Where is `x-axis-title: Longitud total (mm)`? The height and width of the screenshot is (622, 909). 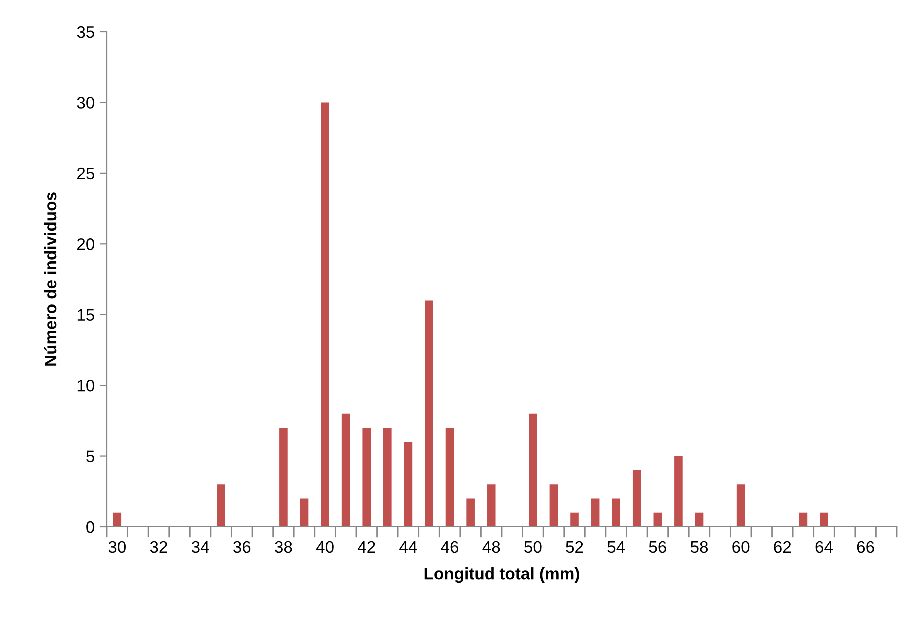 x-axis-title: Longitud total (mm) is located at coordinates (502, 576).